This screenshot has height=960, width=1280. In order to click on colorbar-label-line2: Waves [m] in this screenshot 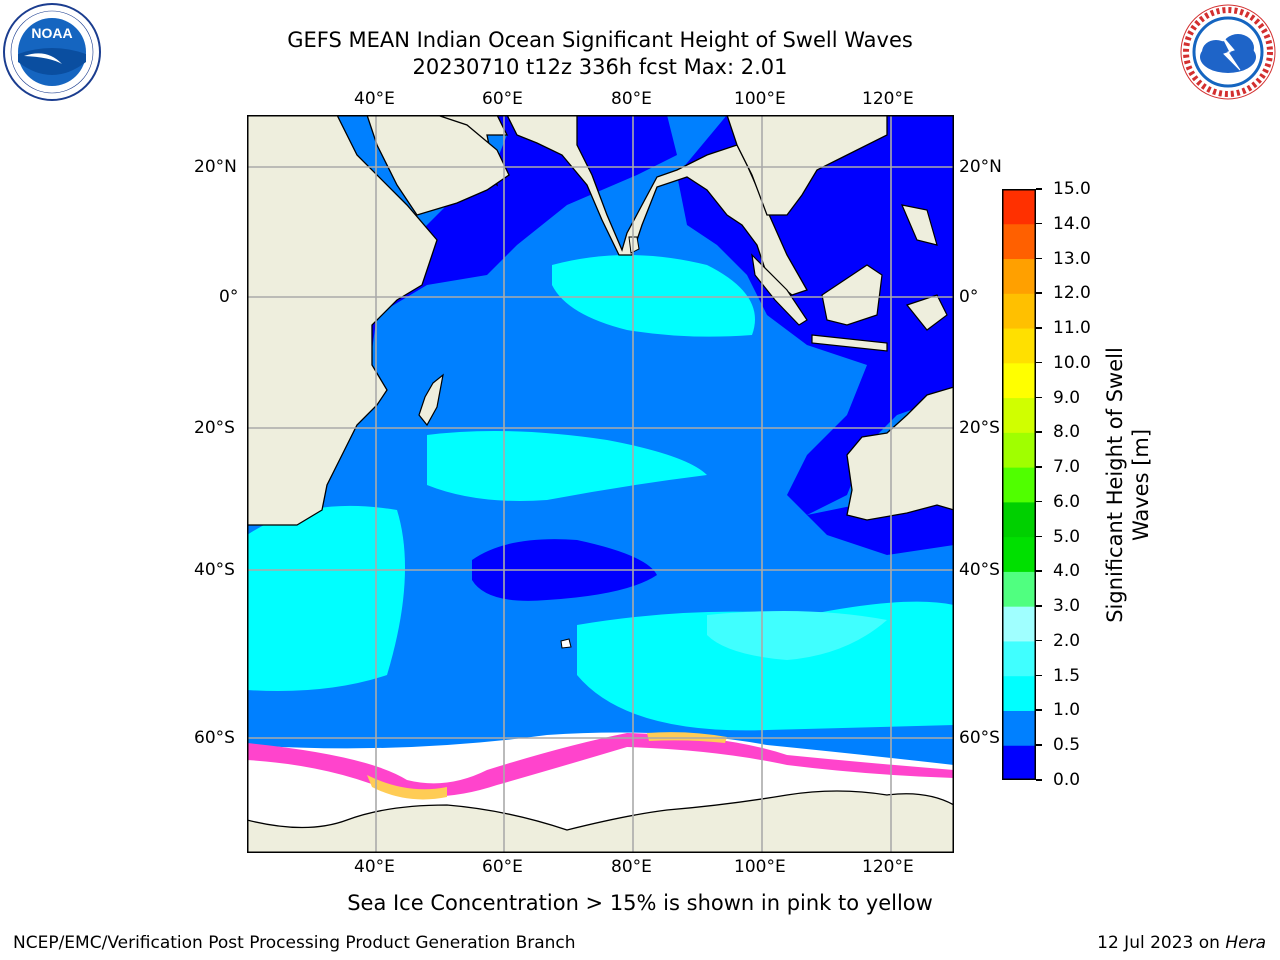, I will do `click(1141, 485)`.